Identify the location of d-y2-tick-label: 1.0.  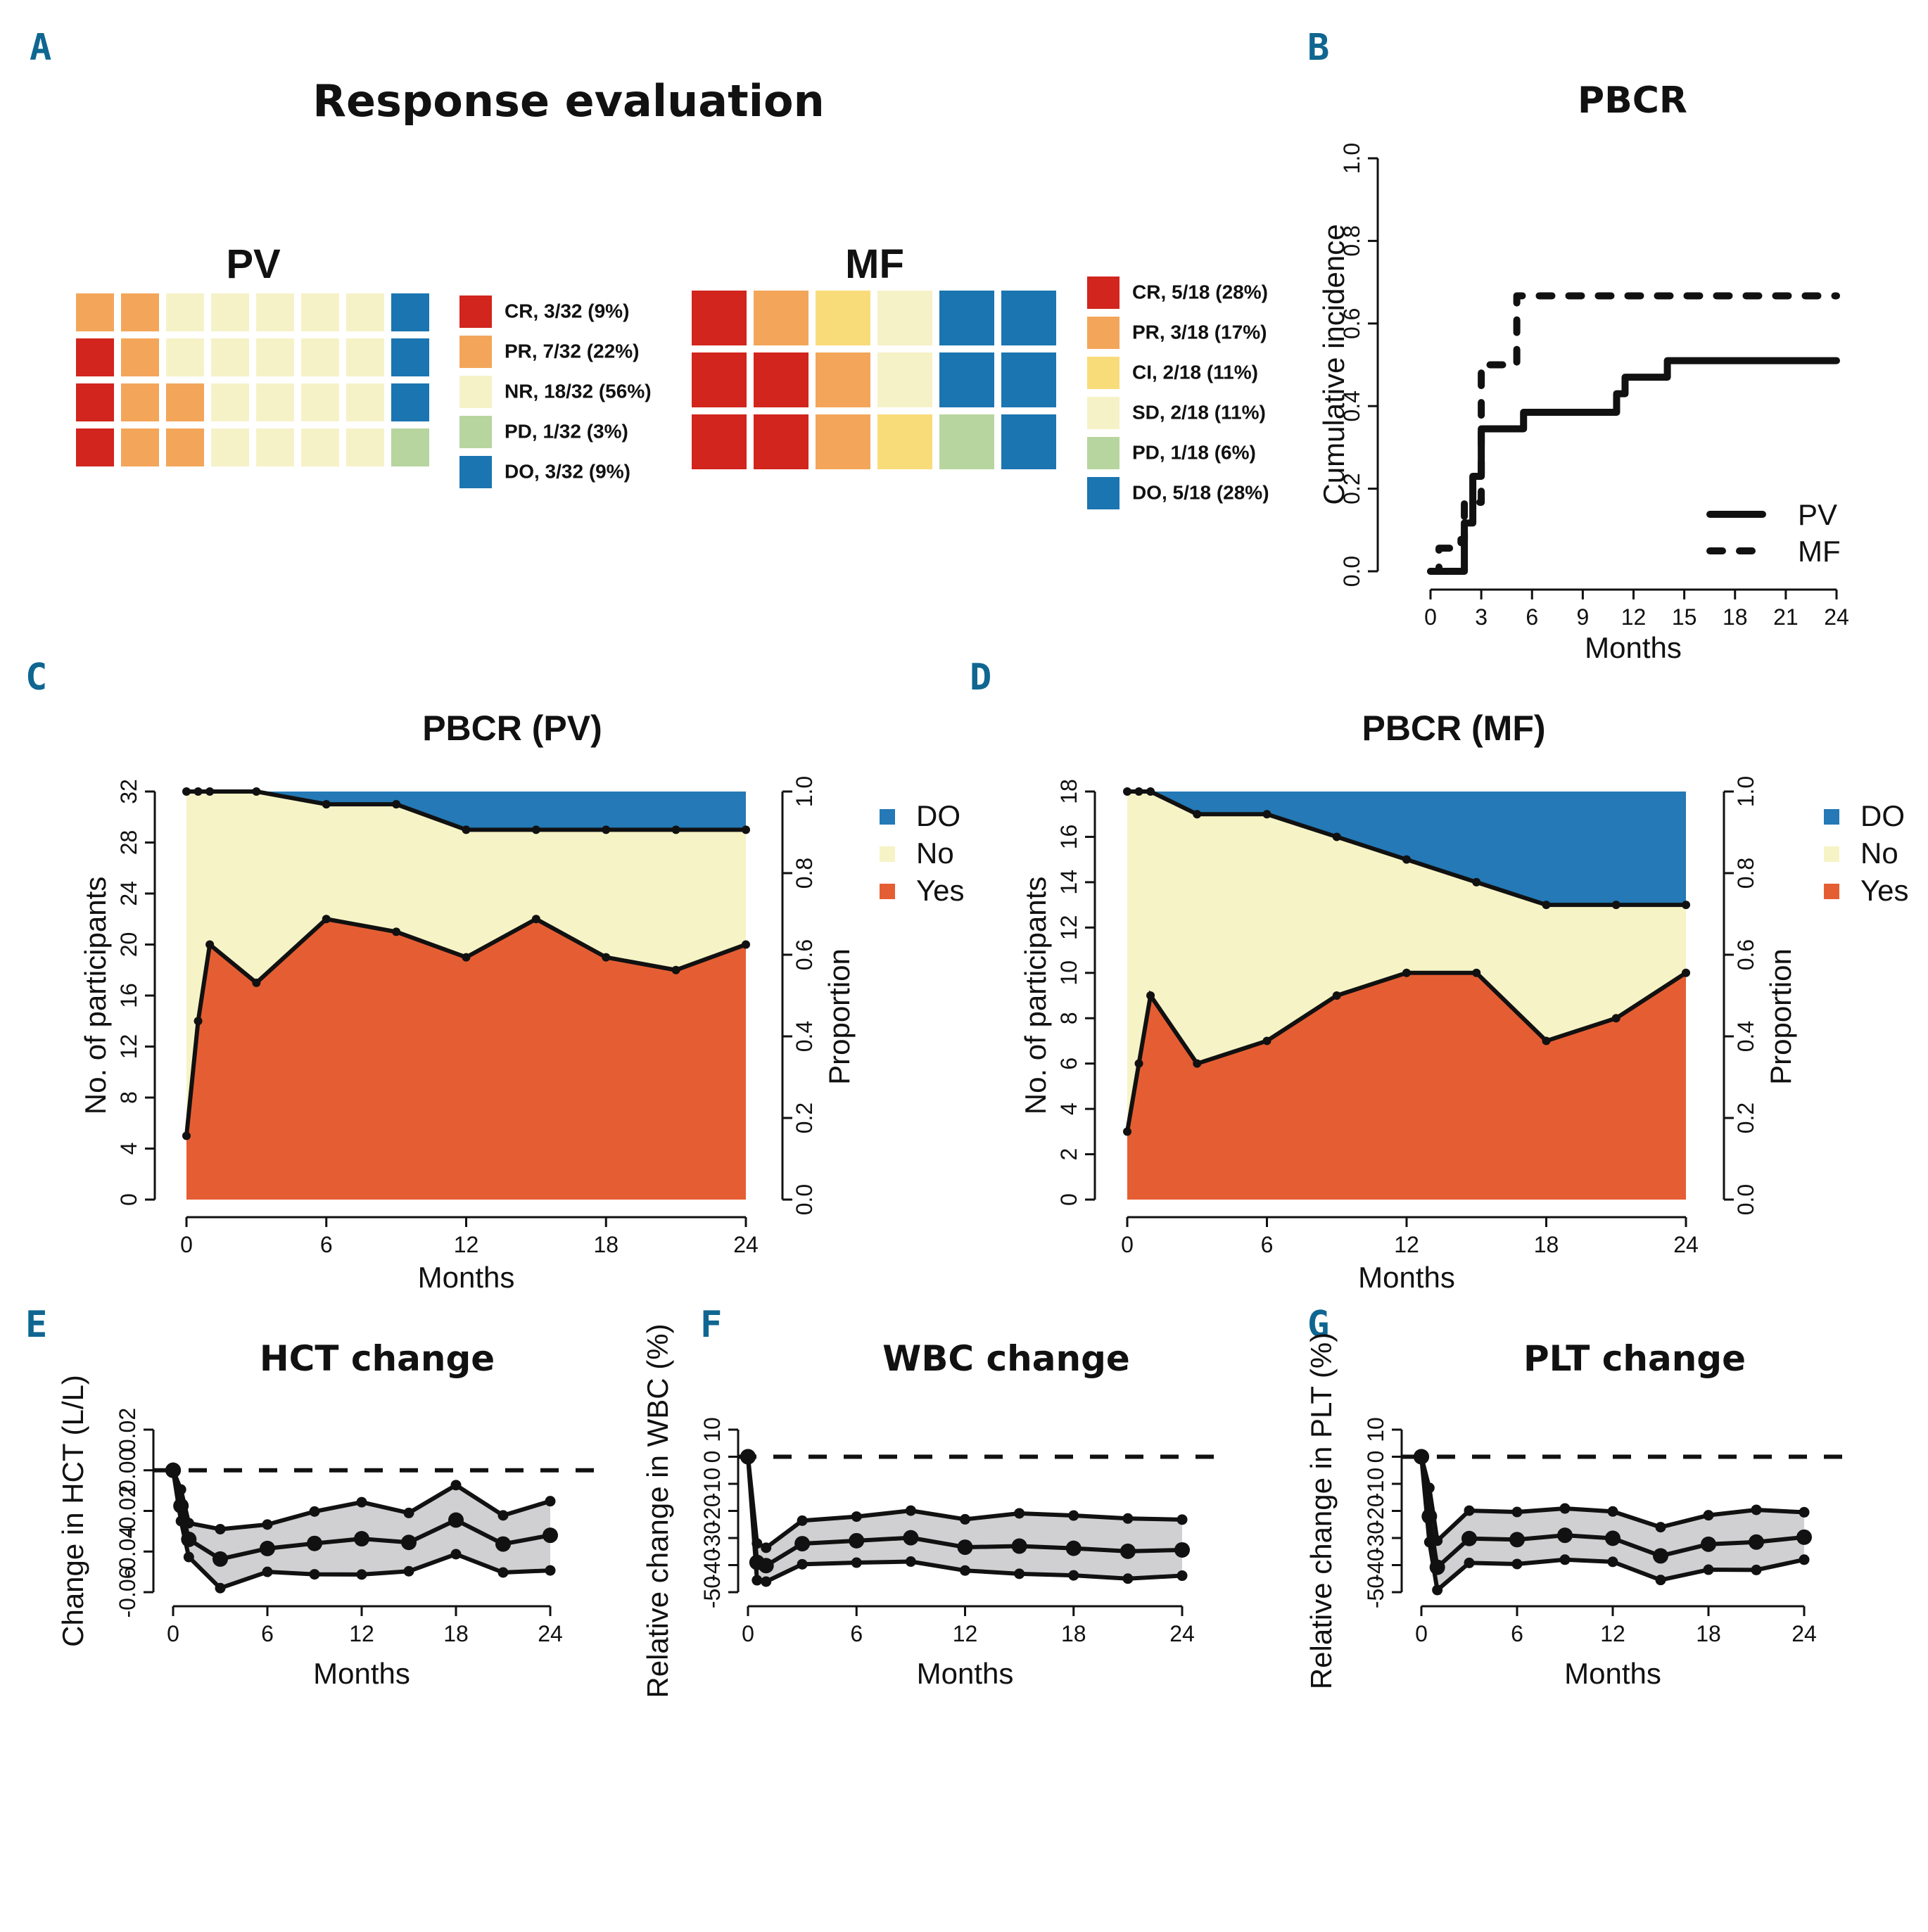
(1746, 791).